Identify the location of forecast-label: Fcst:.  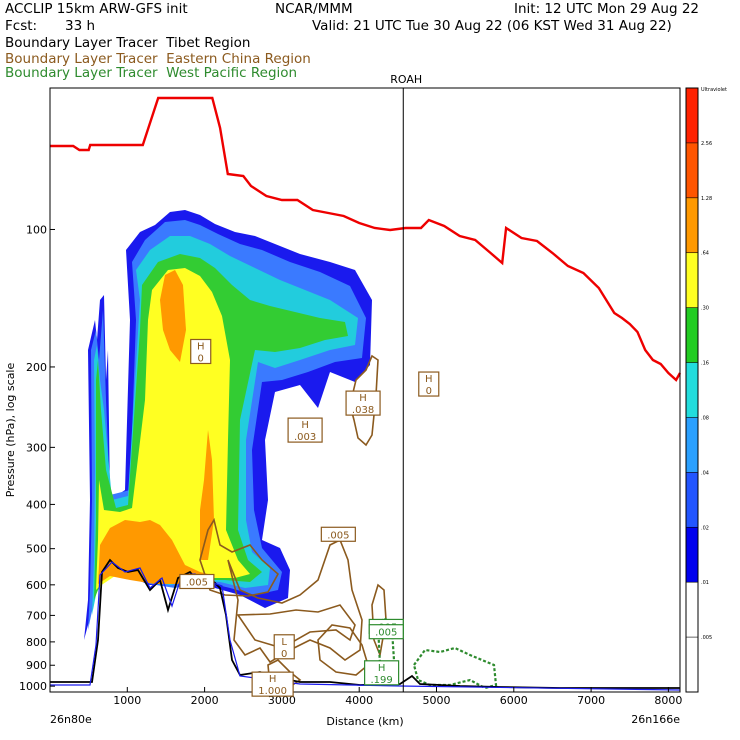
(21, 26).